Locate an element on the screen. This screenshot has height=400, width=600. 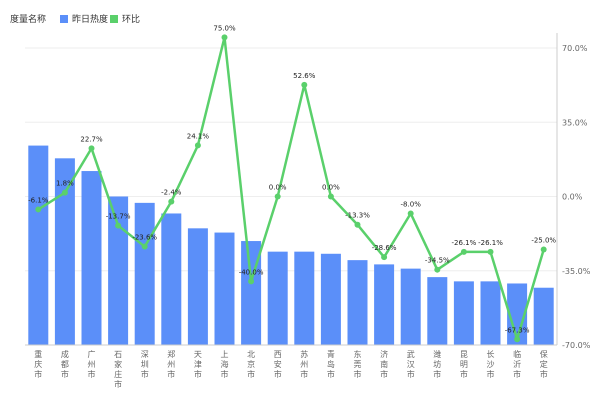
x-tick-label: 成都市 is located at coordinates (65, 364).